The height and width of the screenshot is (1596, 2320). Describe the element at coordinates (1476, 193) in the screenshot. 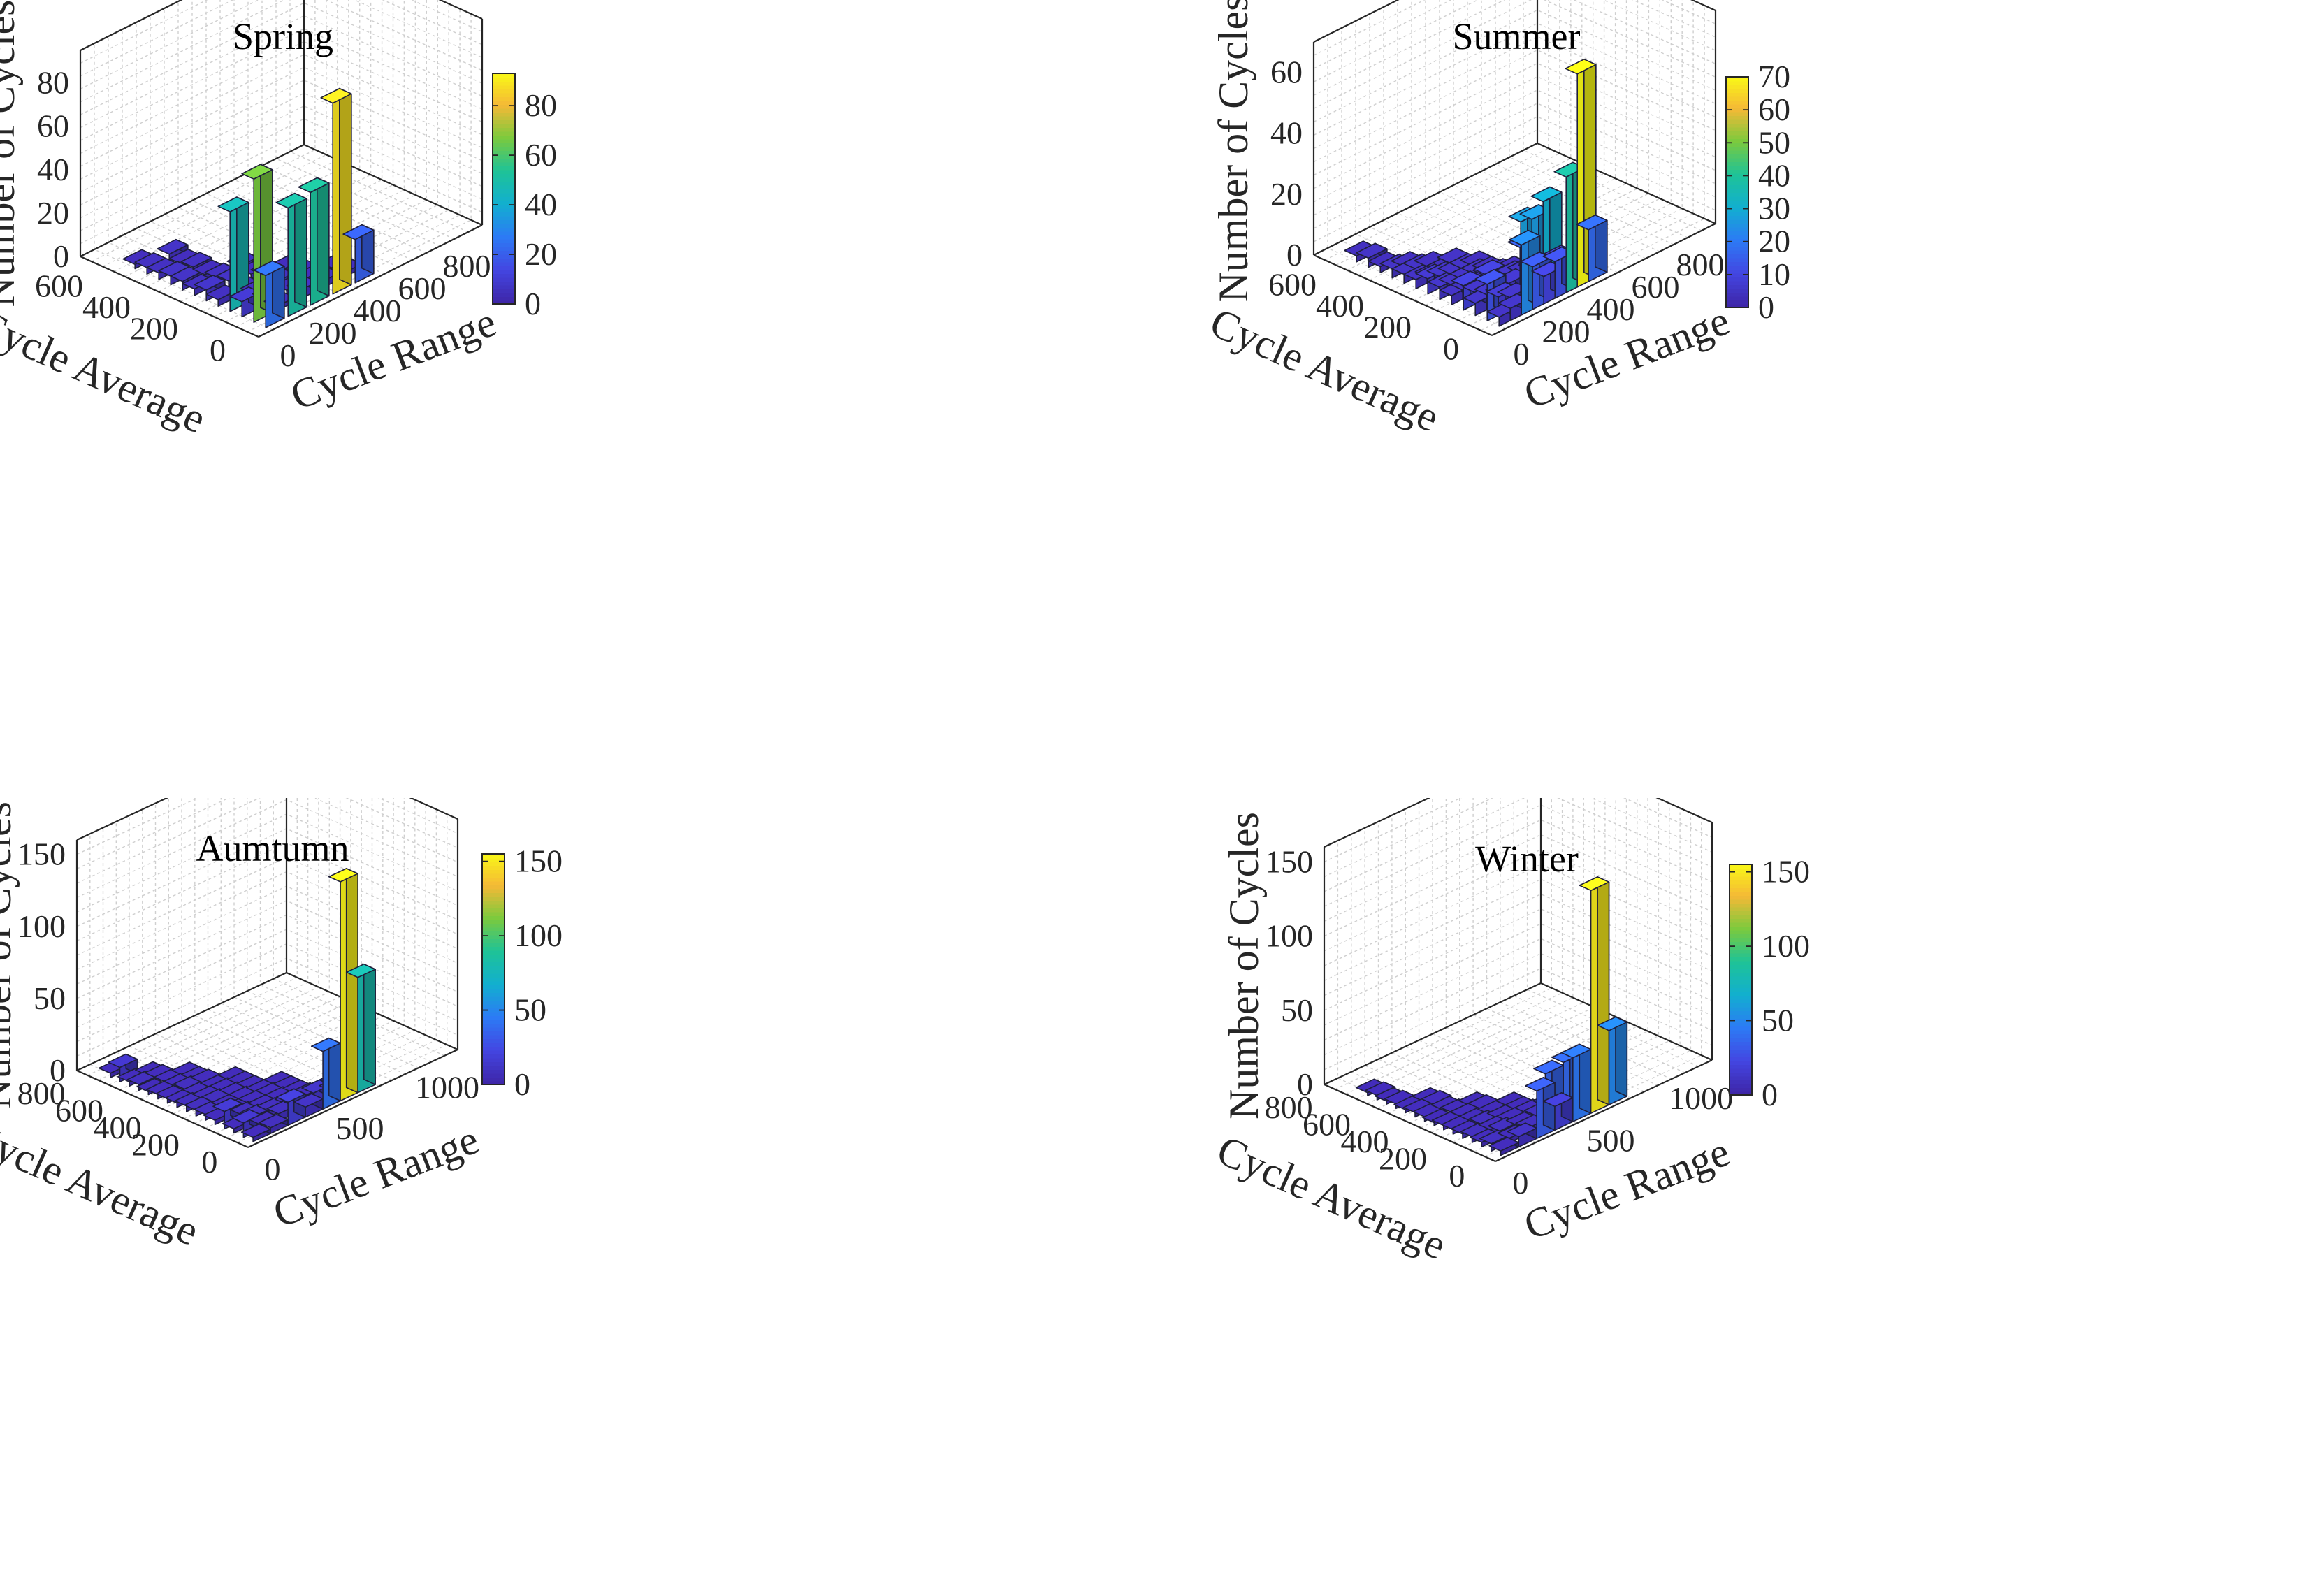

I see `summer-bars` at that location.